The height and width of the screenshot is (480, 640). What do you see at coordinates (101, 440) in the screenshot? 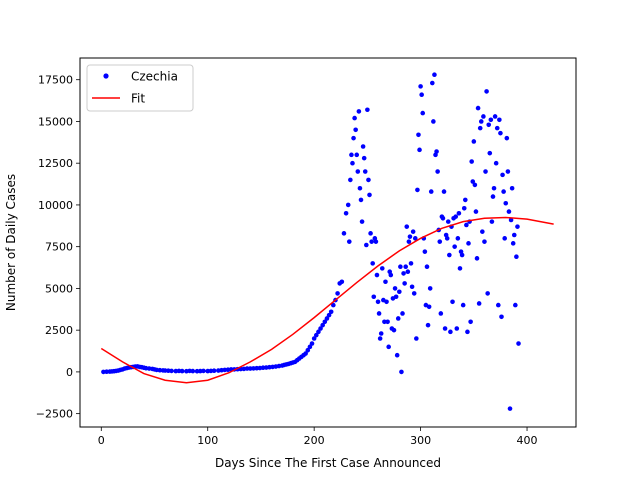
I see `x-tick-label: 0` at bounding box center [101, 440].